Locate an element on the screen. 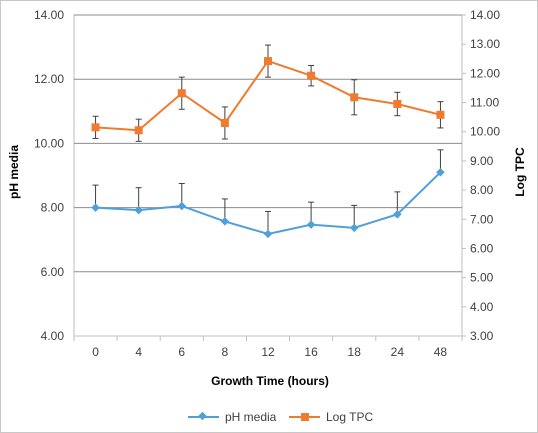  x-axis-title: Growth Time (hours) is located at coordinates (270, 381).